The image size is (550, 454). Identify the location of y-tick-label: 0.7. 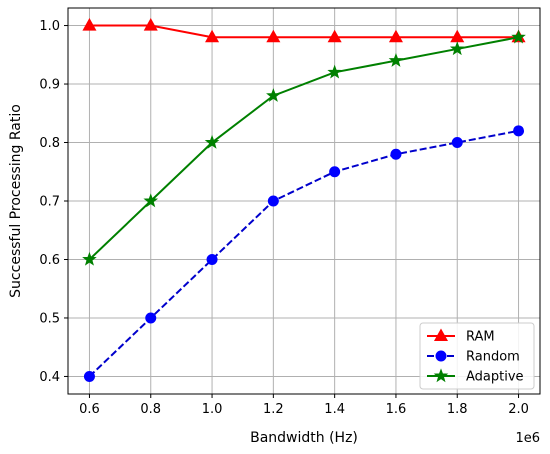
(49, 202).